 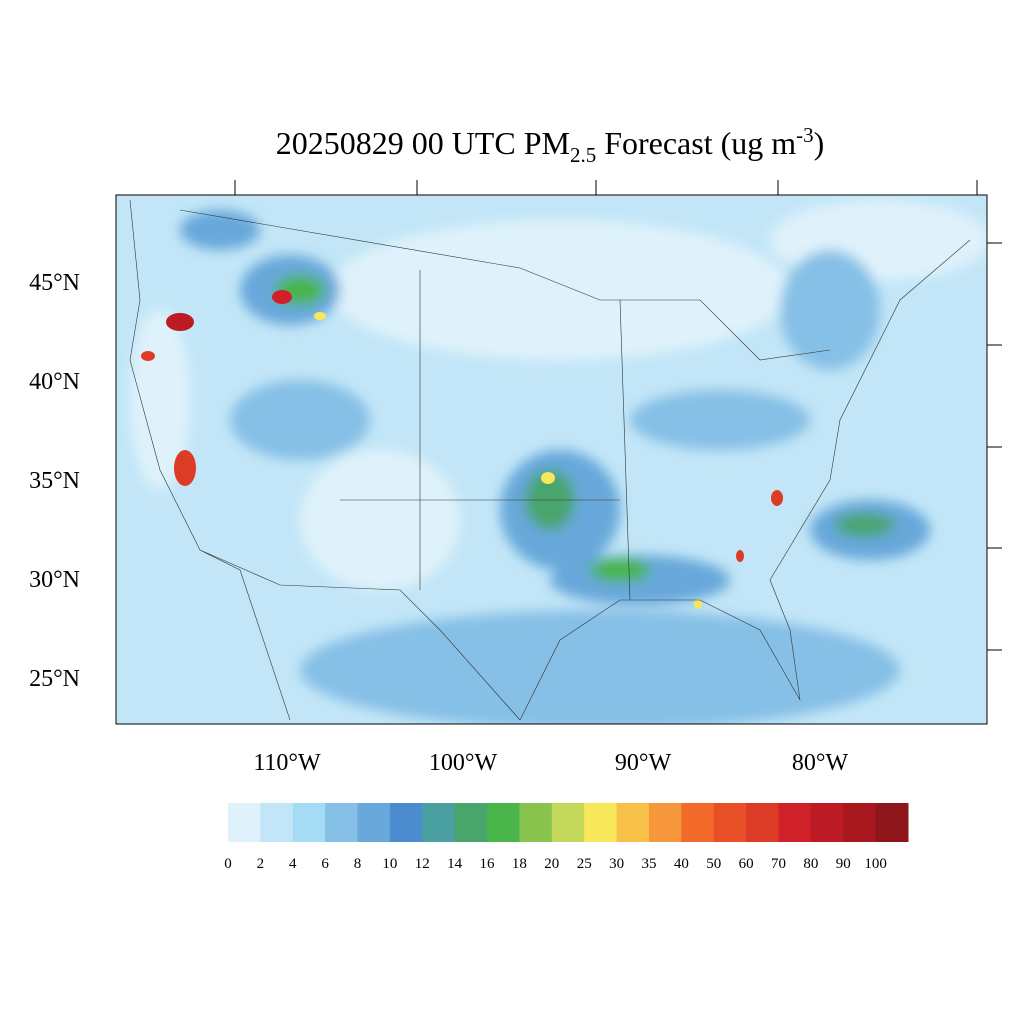 What do you see at coordinates (463, 763) in the screenshot?
I see `lon-label: 100°W` at bounding box center [463, 763].